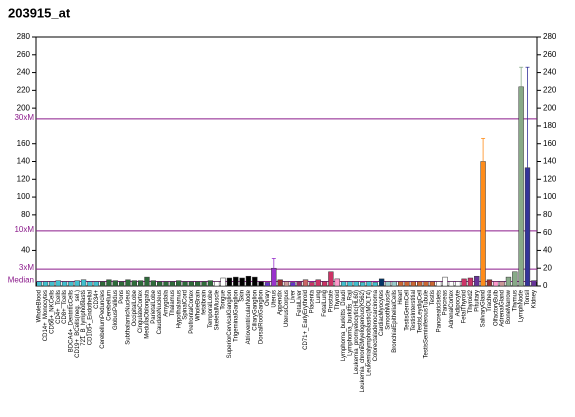  What do you see at coordinates (129, 317) in the screenshot?
I see `x-tick-label: SubthalamicNucleus` at bounding box center [129, 317].